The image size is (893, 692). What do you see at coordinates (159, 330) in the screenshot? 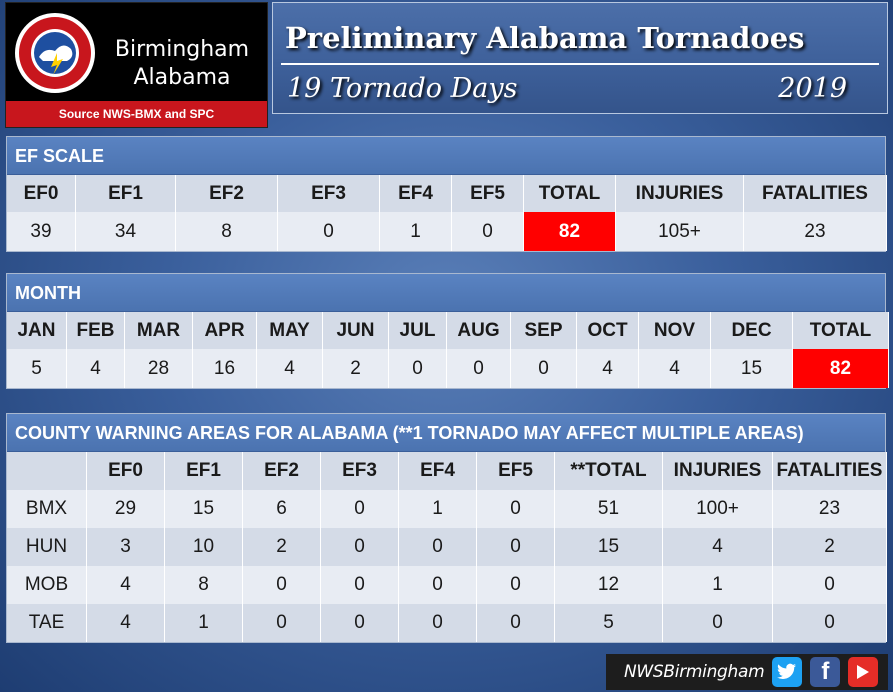
I see `month-header: MAR` at bounding box center [159, 330].